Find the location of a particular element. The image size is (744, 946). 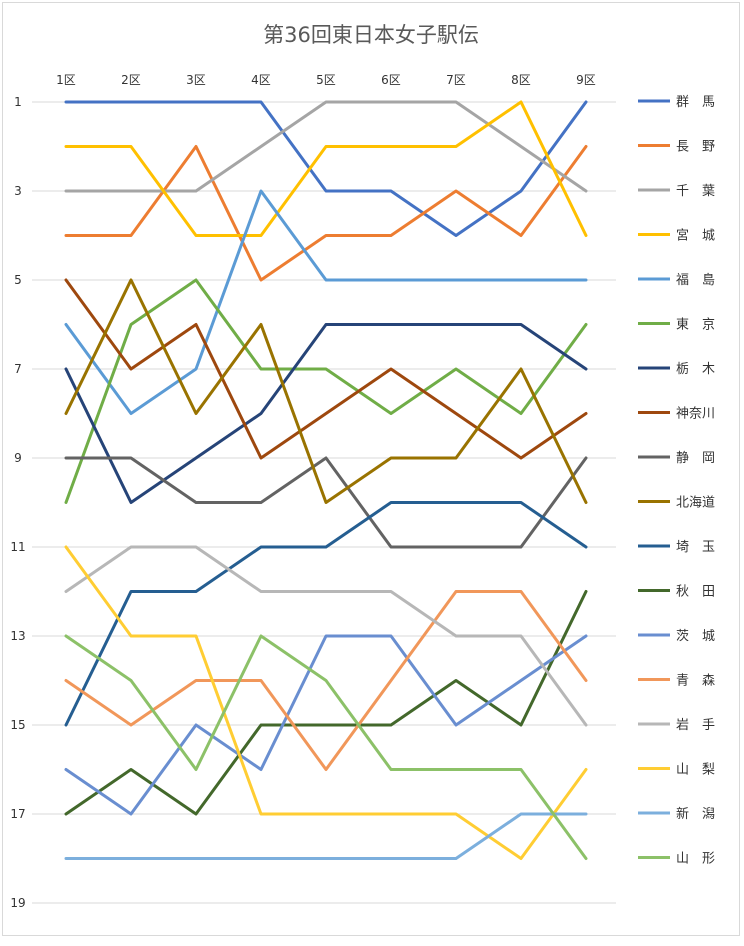

legend-label: 長 野 is located at coordinates (695, 147).